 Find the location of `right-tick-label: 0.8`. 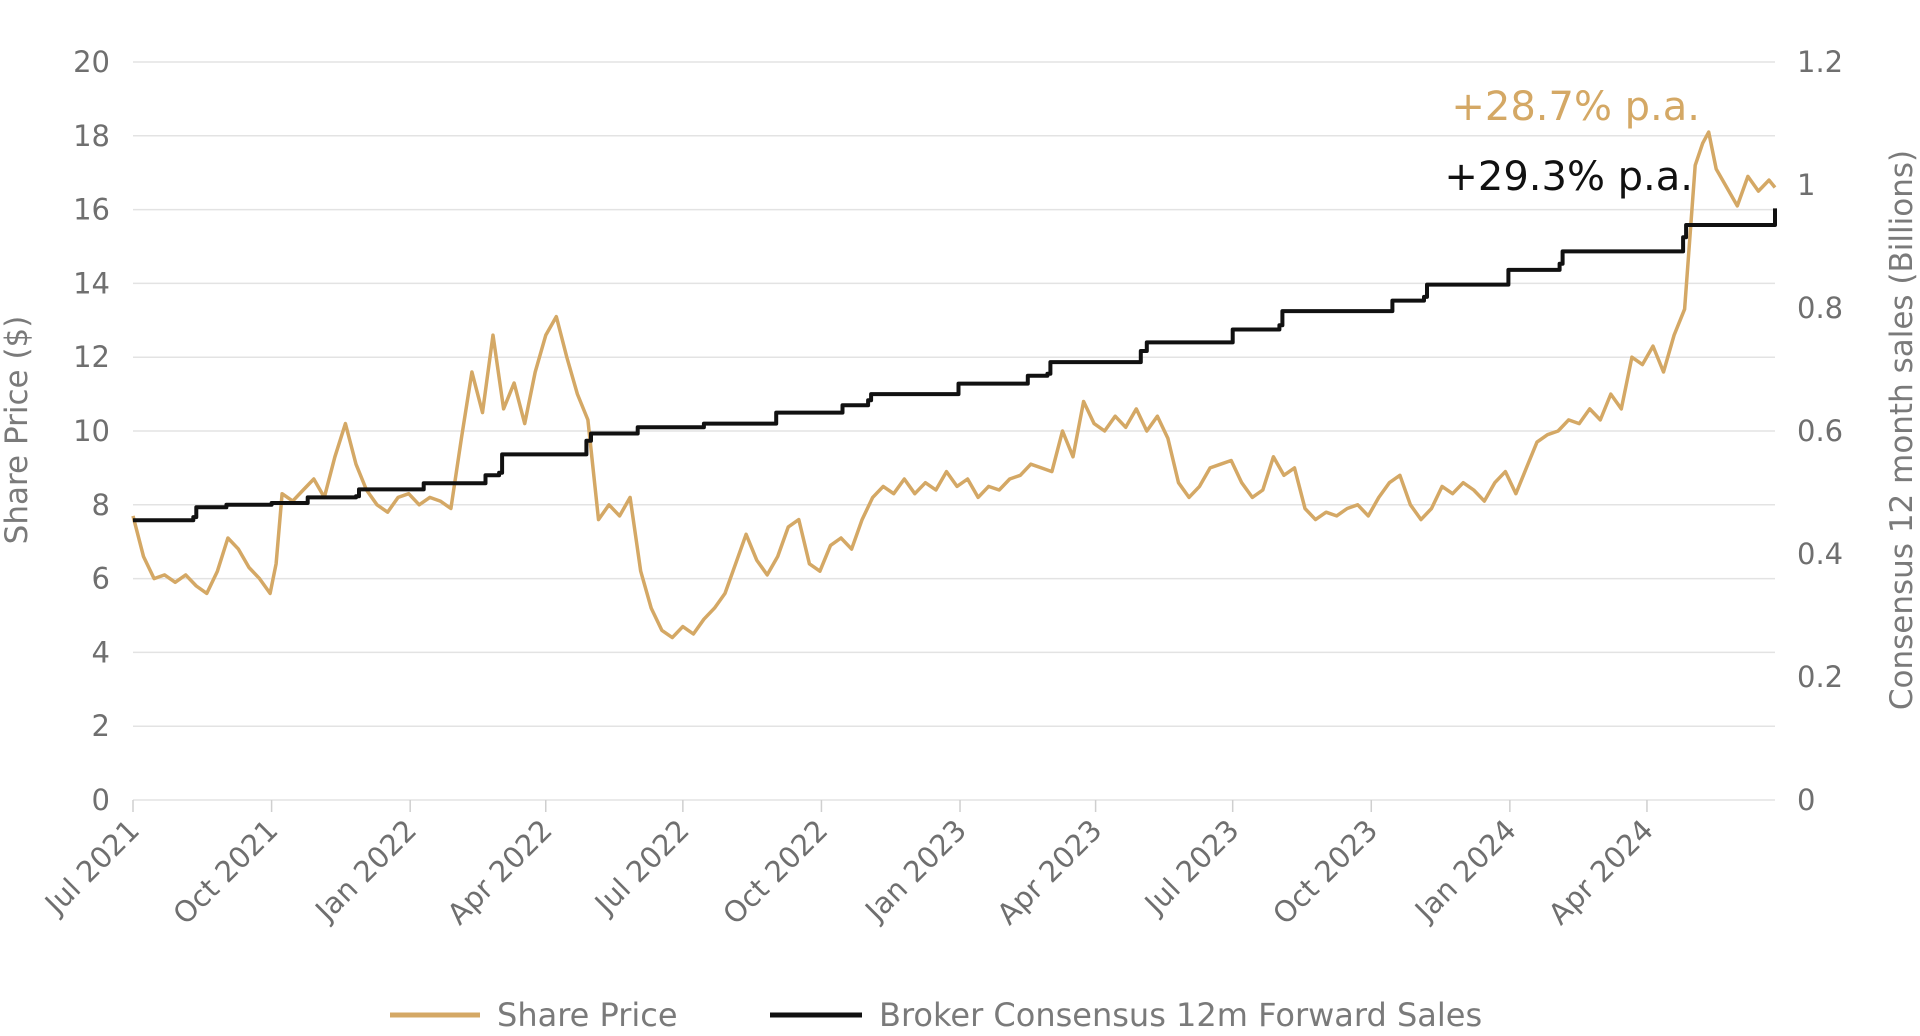

right-tick-label: 0.8 is located at coordinates (1820, 308).